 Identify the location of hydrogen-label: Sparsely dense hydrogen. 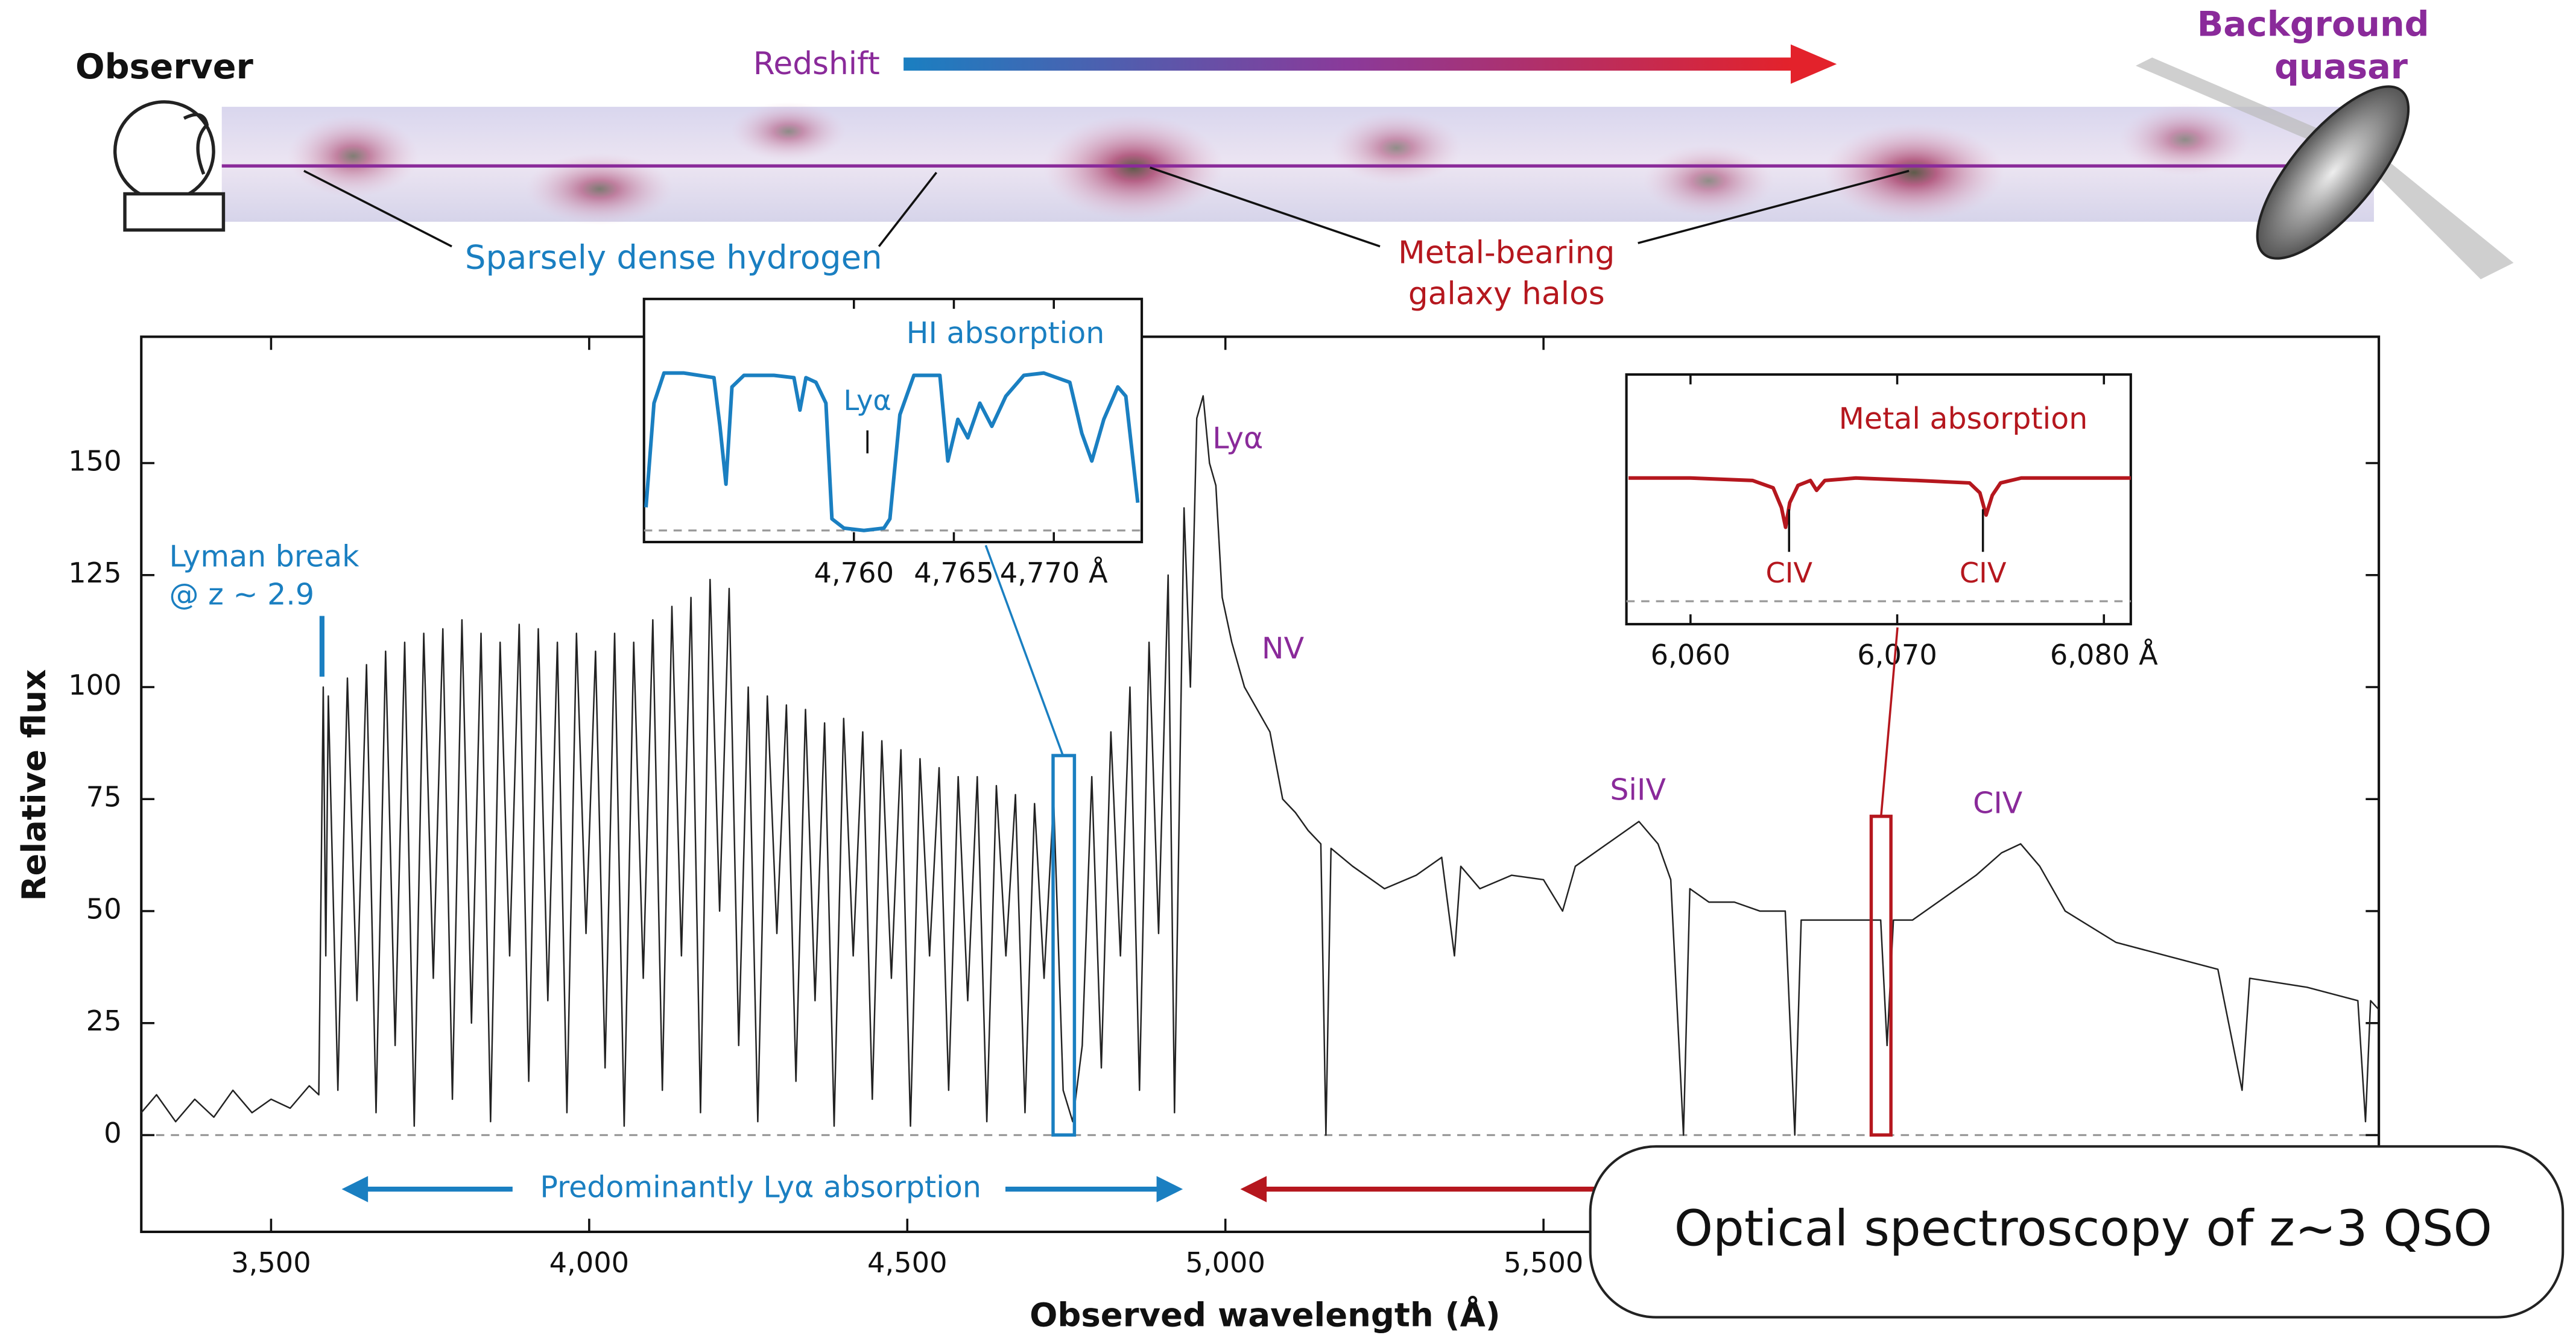
(673, 257).